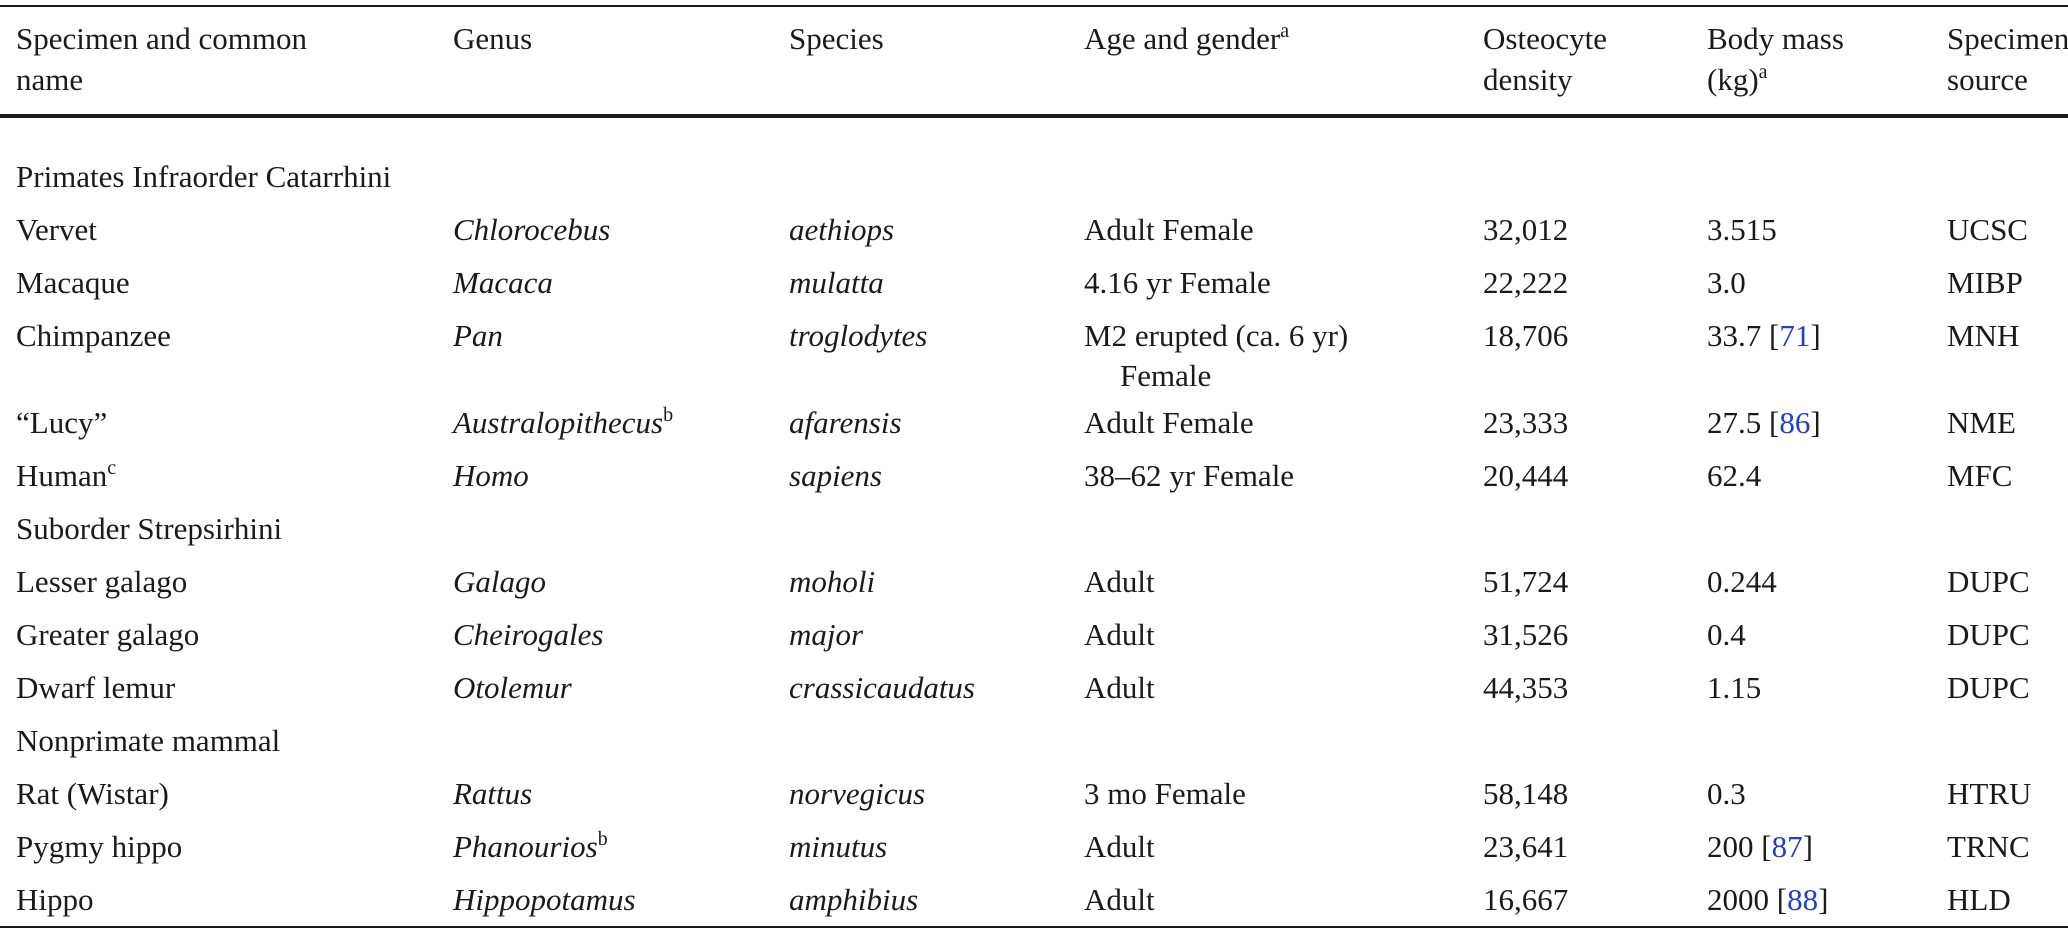 The image size is (2068, 930). What do you see at coordinates (73, 282) in the screenshot?
I see `specimen-name: Macaque` at bounding box center [73, 282].